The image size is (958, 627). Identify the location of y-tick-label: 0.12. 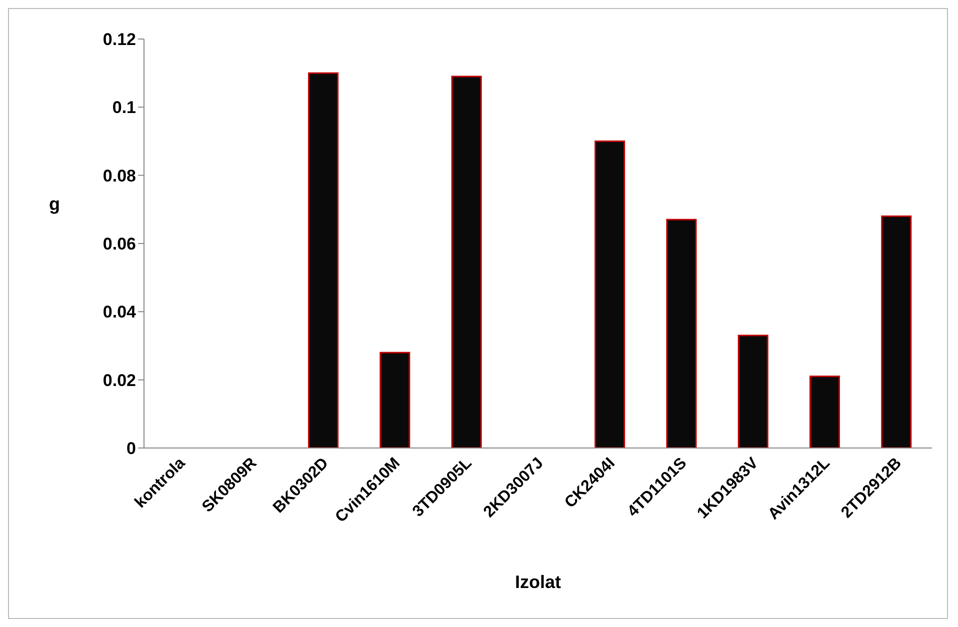
(119, 40).